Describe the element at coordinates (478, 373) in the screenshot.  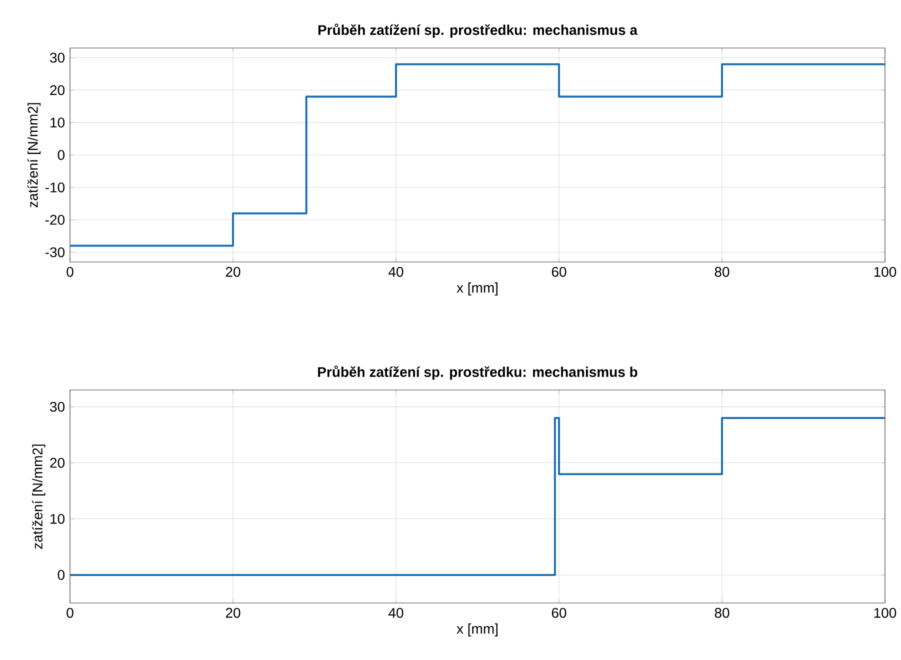
I see `chart-title: Průběh zatížení sp. prostředku: mechanismus b` at that location.